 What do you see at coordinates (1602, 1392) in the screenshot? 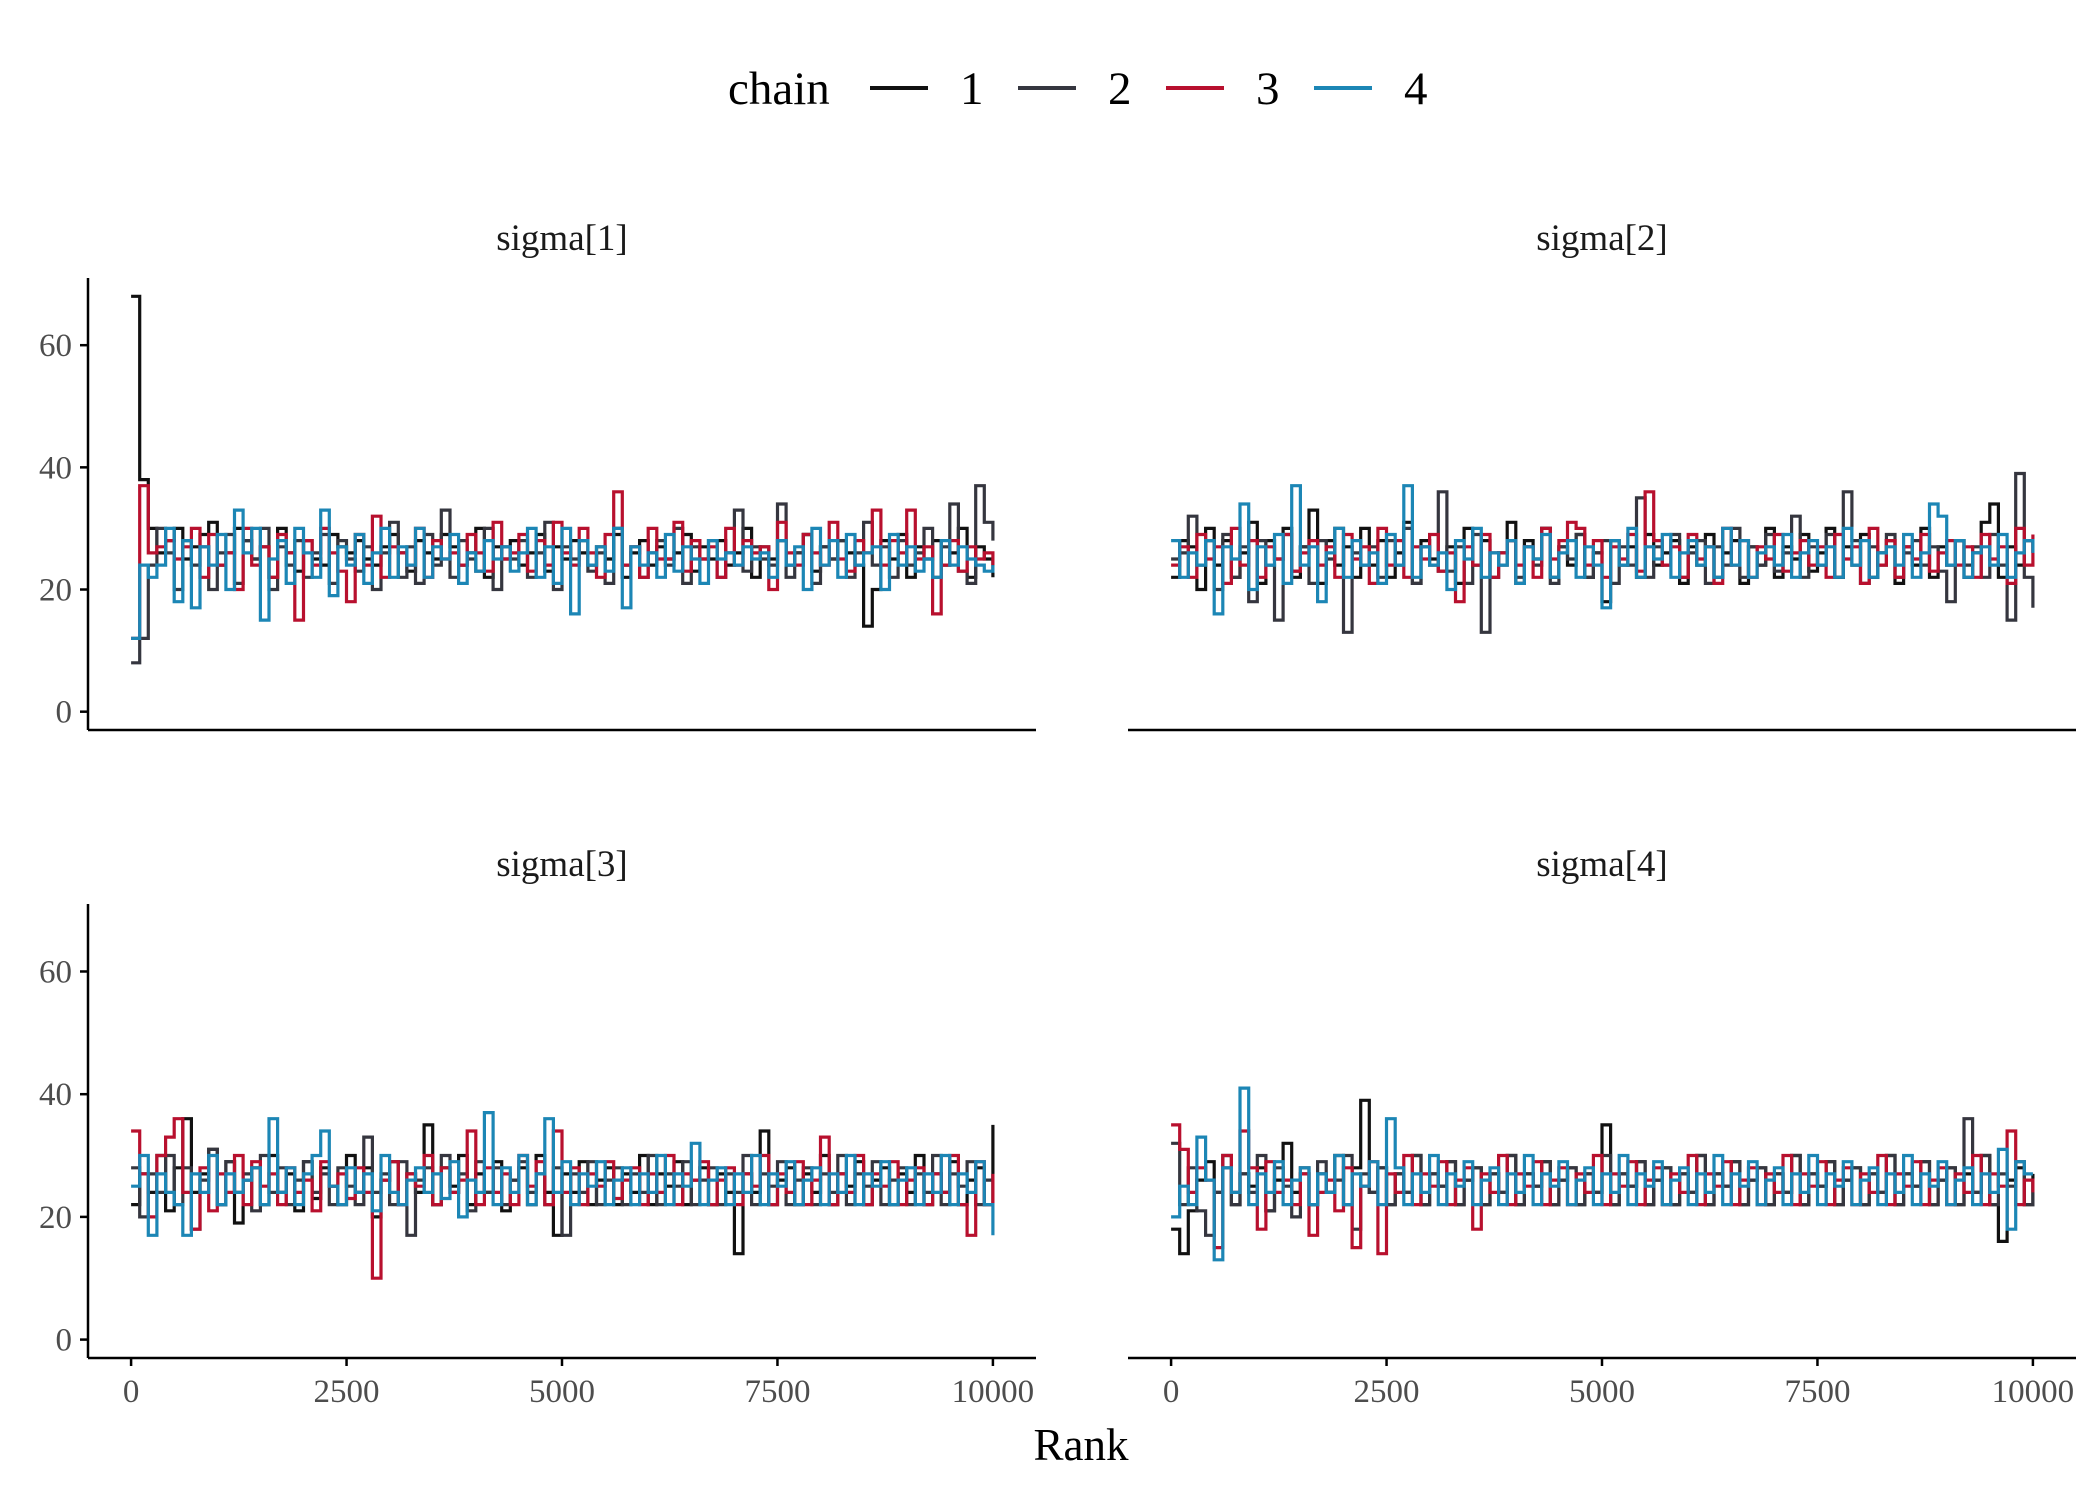
I see `panel-4-x-tick-label-5000: 5000` at bounding box center [1602, 1392].